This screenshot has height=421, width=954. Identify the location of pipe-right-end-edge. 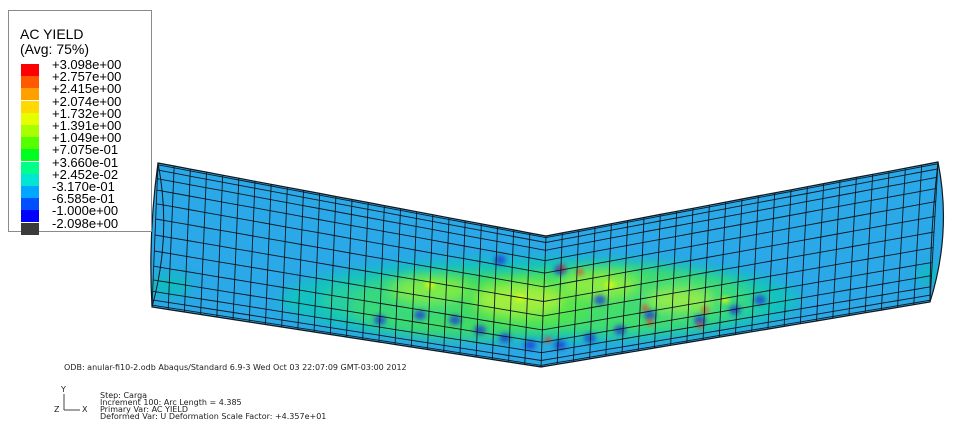
(934, 232).